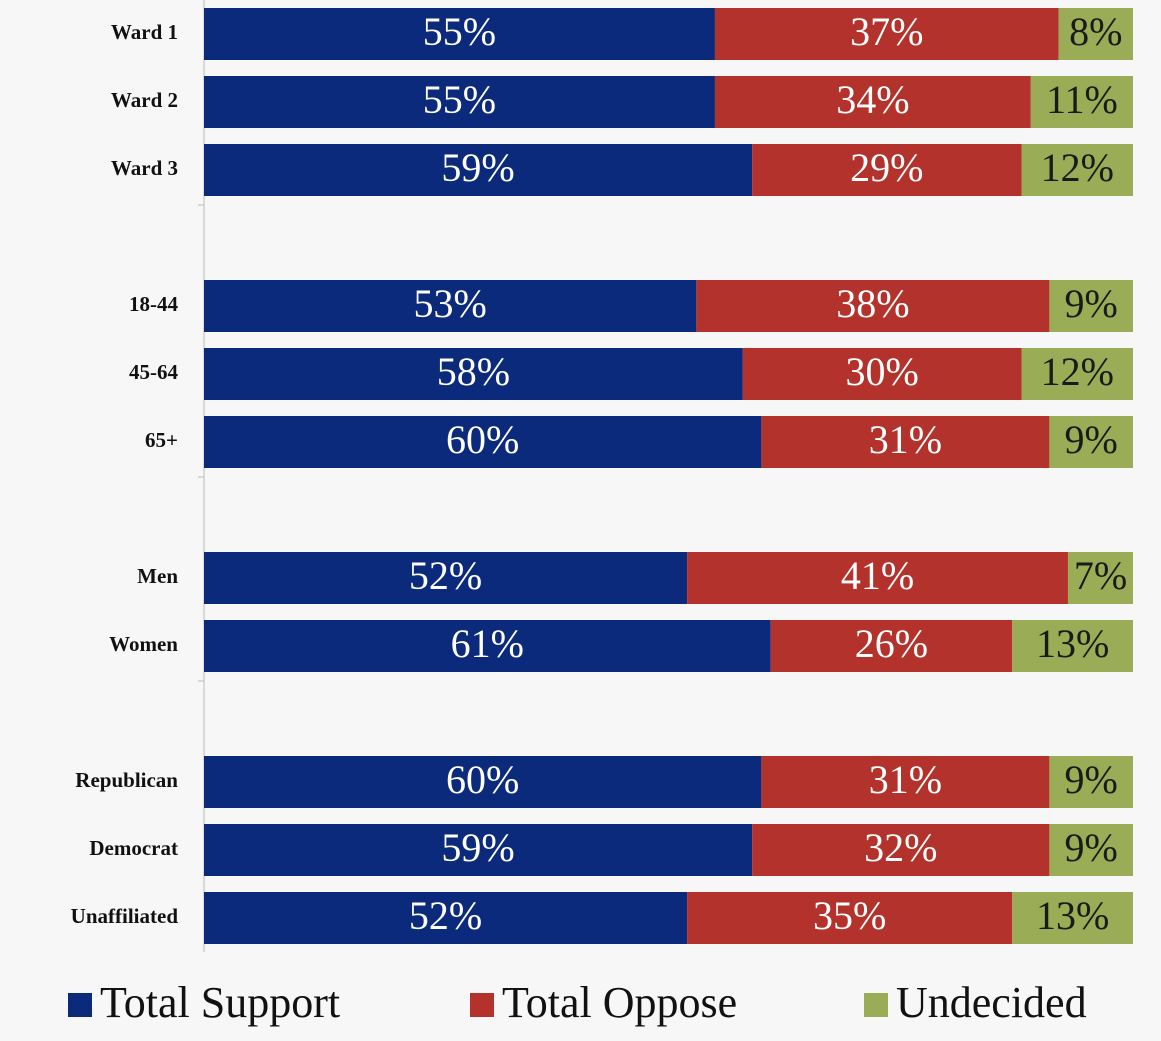  I want to click on value-label: 53%, so click(450, 303).